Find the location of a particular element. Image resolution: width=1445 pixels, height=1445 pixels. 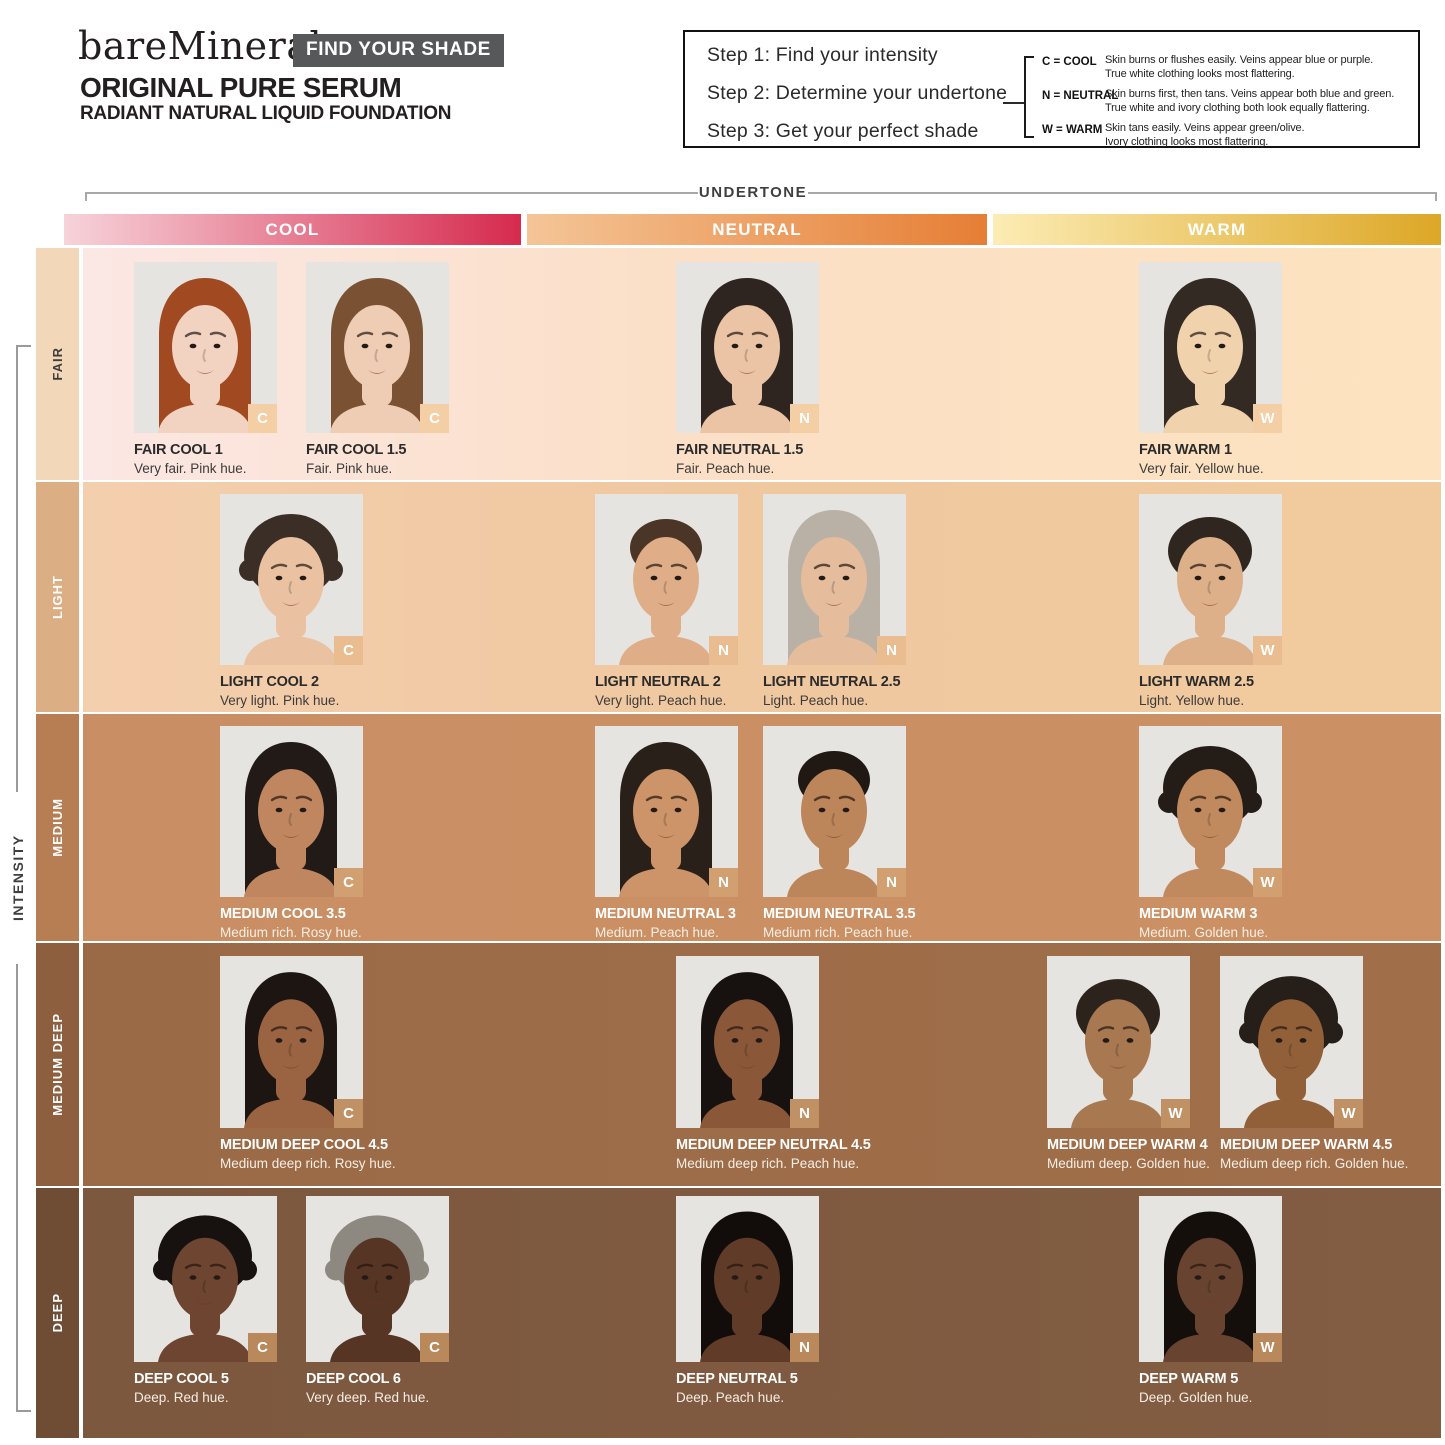

shade-description: Medium deep rich. Golden hue. is located at coordinates (1314, 1163).